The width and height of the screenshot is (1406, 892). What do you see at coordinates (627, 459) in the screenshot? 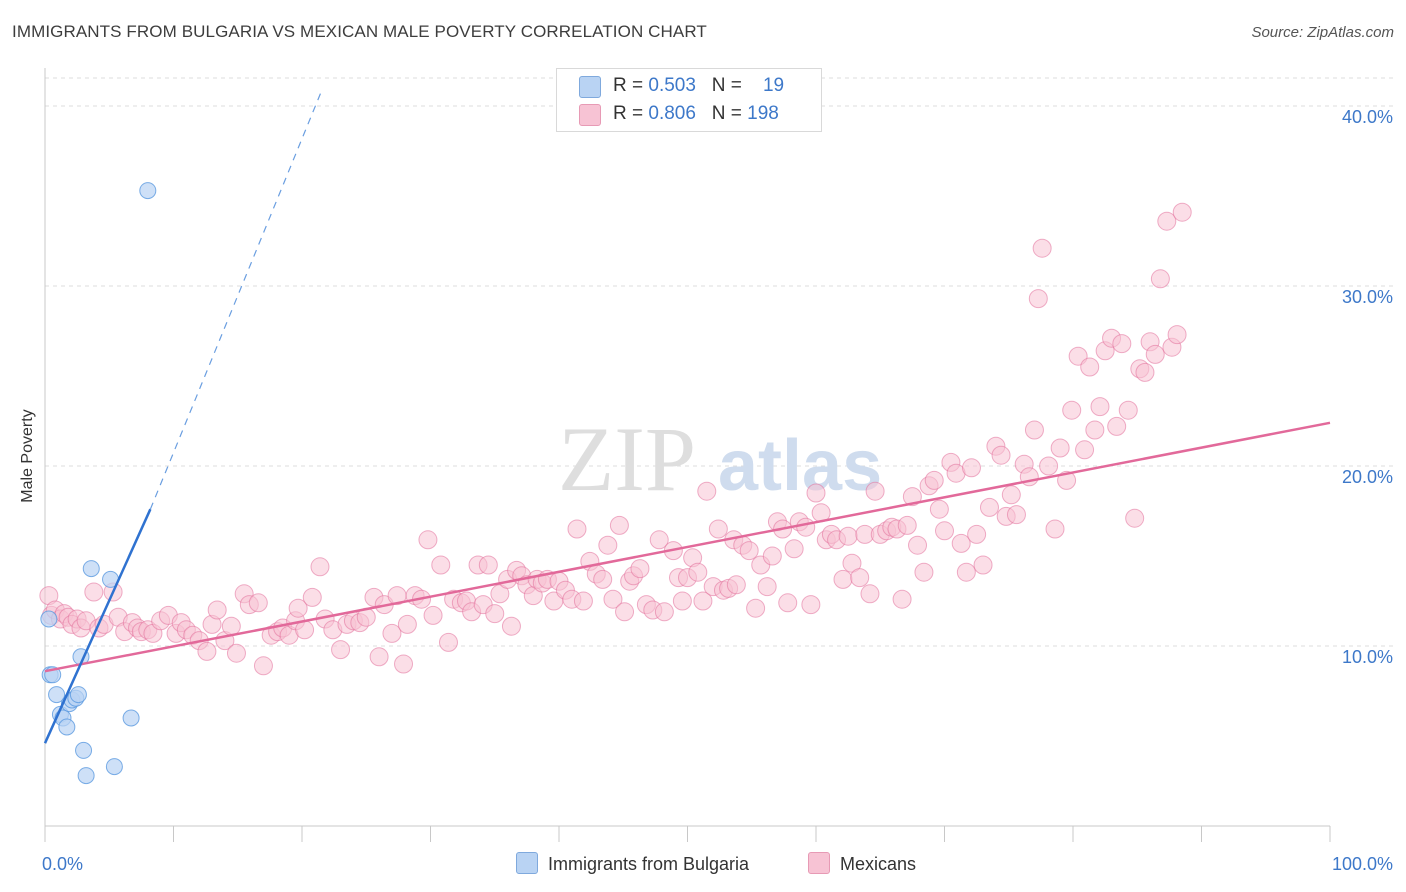
I see `watermark-zip: ZIP` at bounding box center [627, 459].